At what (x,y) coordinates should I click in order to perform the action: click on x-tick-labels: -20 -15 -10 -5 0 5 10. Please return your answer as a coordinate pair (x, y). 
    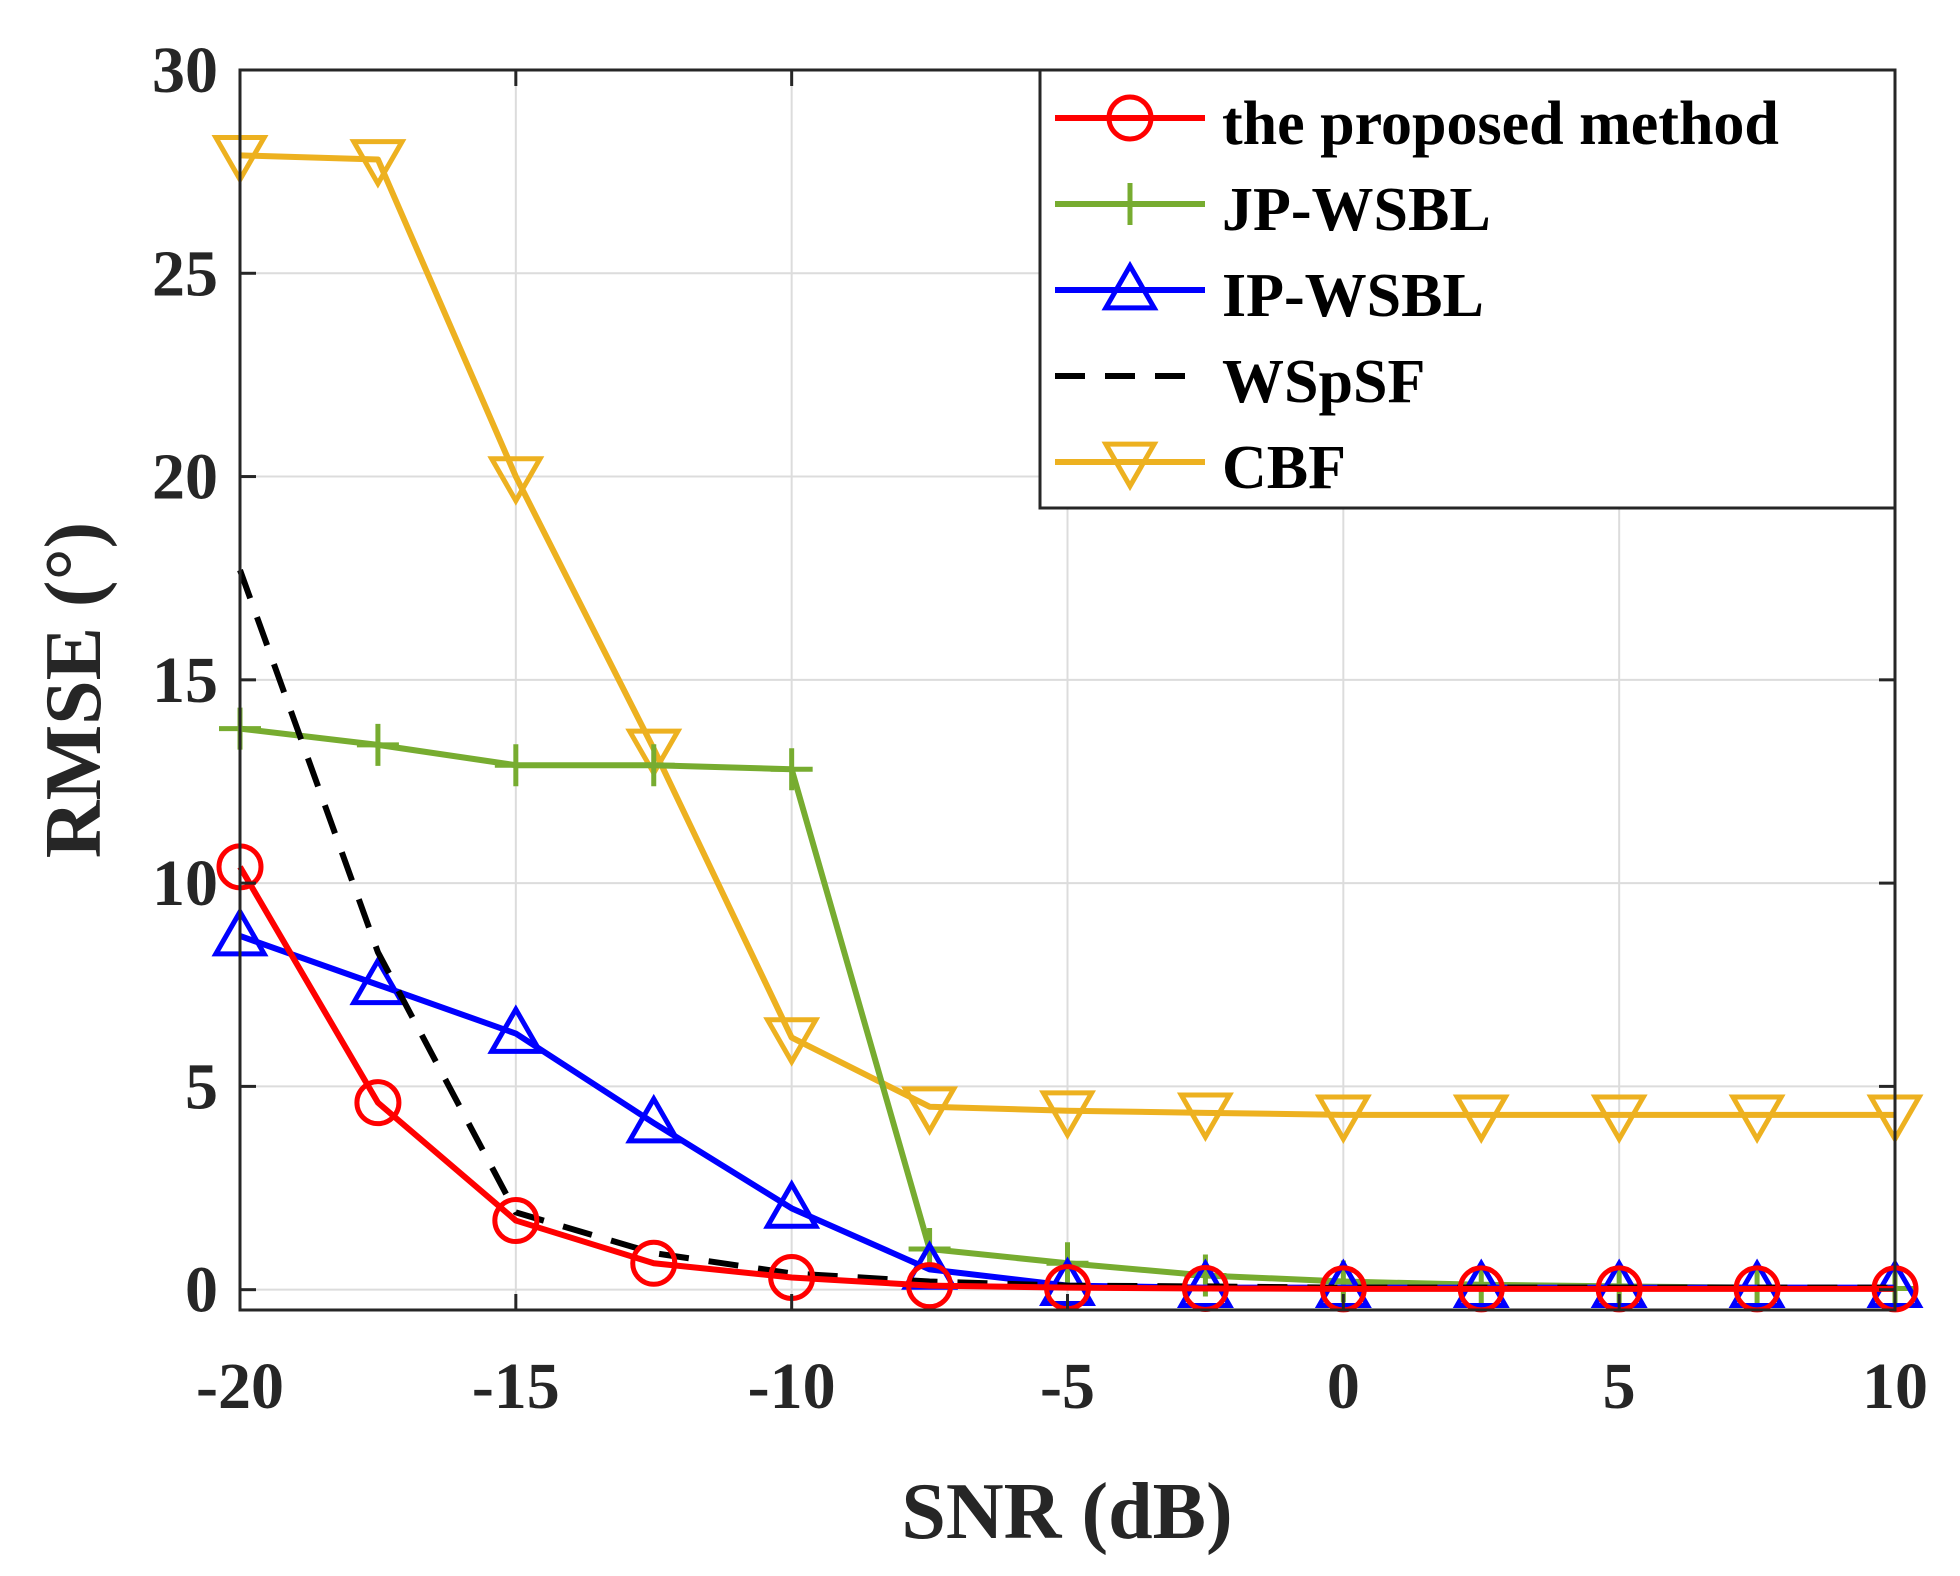
    Looking at the image, I should click on (1062, 1386).